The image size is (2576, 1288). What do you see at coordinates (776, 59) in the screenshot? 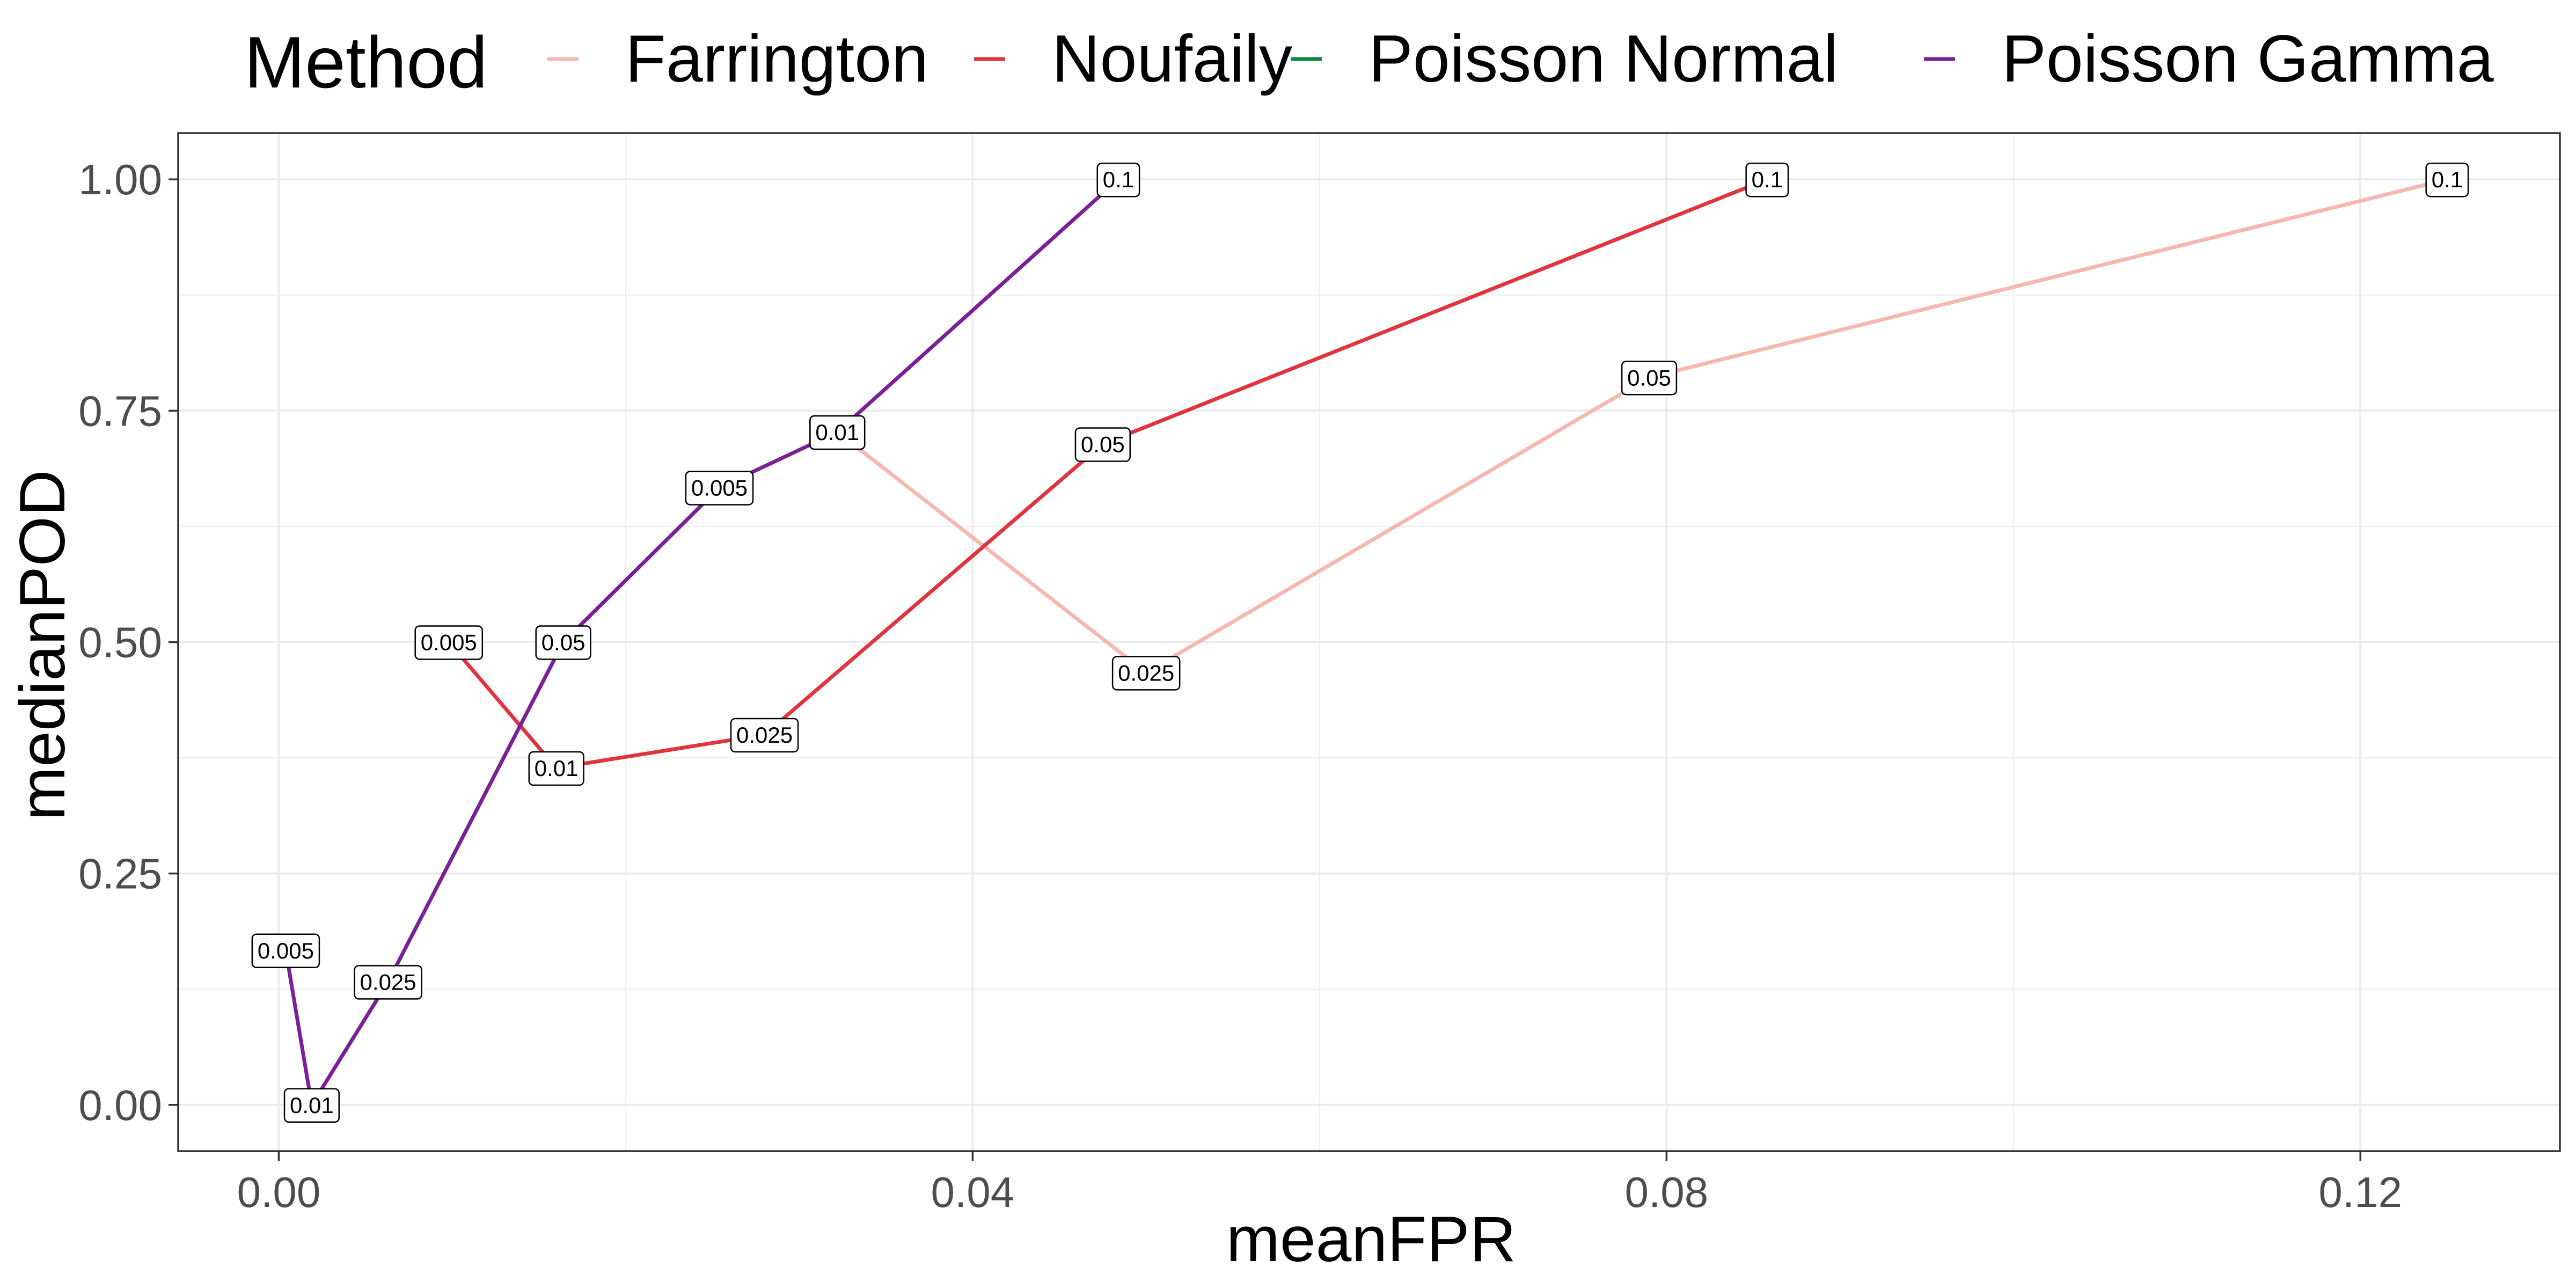
I see `legend-entry-label: Farrington` at bounding box center [776, 59].